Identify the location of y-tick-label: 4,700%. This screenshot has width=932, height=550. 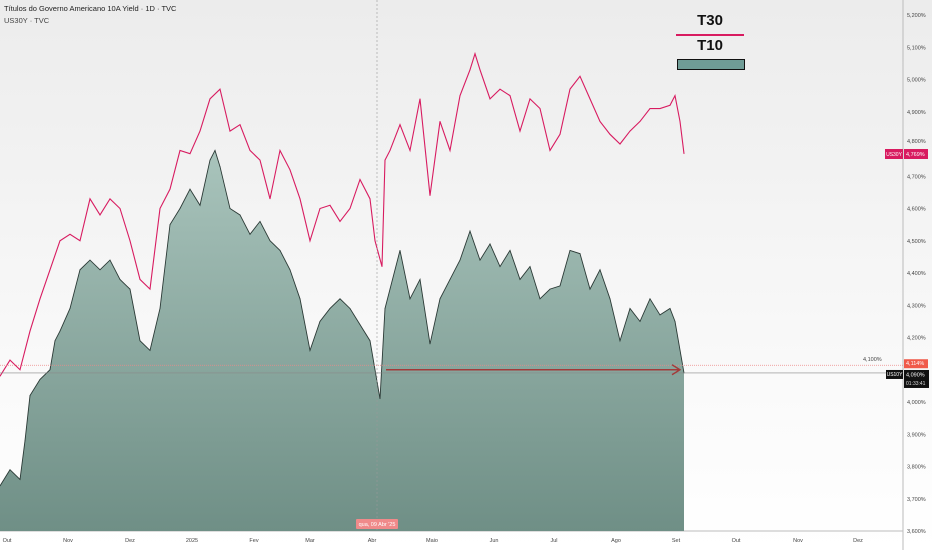
(916, 177).